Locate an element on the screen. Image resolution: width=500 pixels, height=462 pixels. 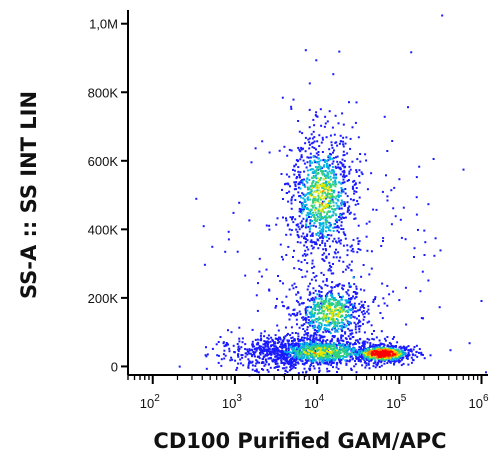
x-tick-label: 103 is located at coordinates (232, 402).